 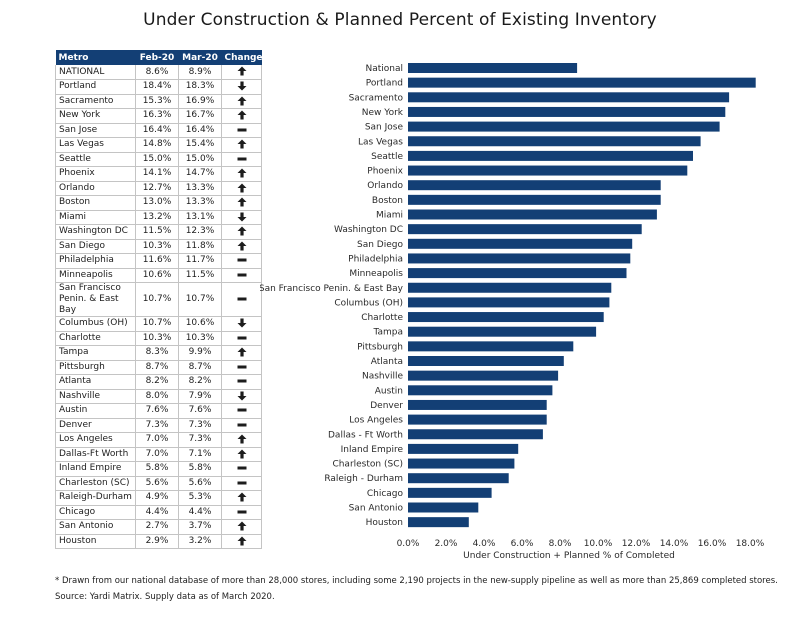 I want to click on cell-feb: 5.6%, so click(x=157, y=483).